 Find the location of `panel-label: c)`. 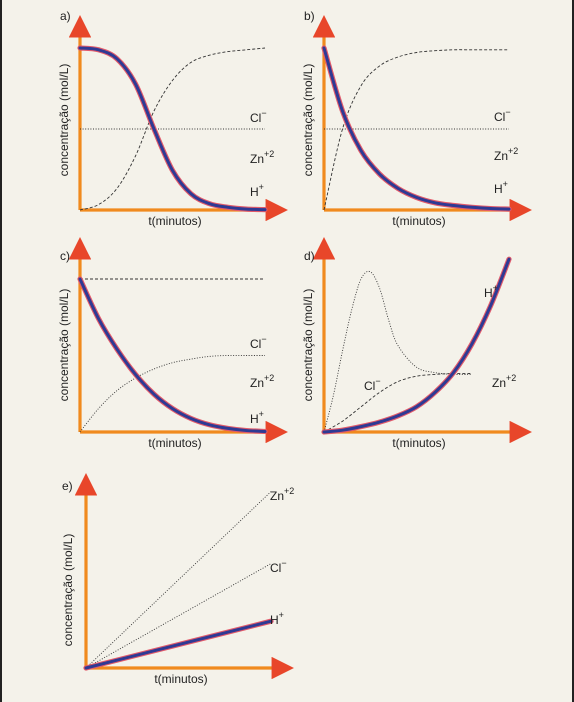

panel-label: c) is located at coordinates (65, 256).